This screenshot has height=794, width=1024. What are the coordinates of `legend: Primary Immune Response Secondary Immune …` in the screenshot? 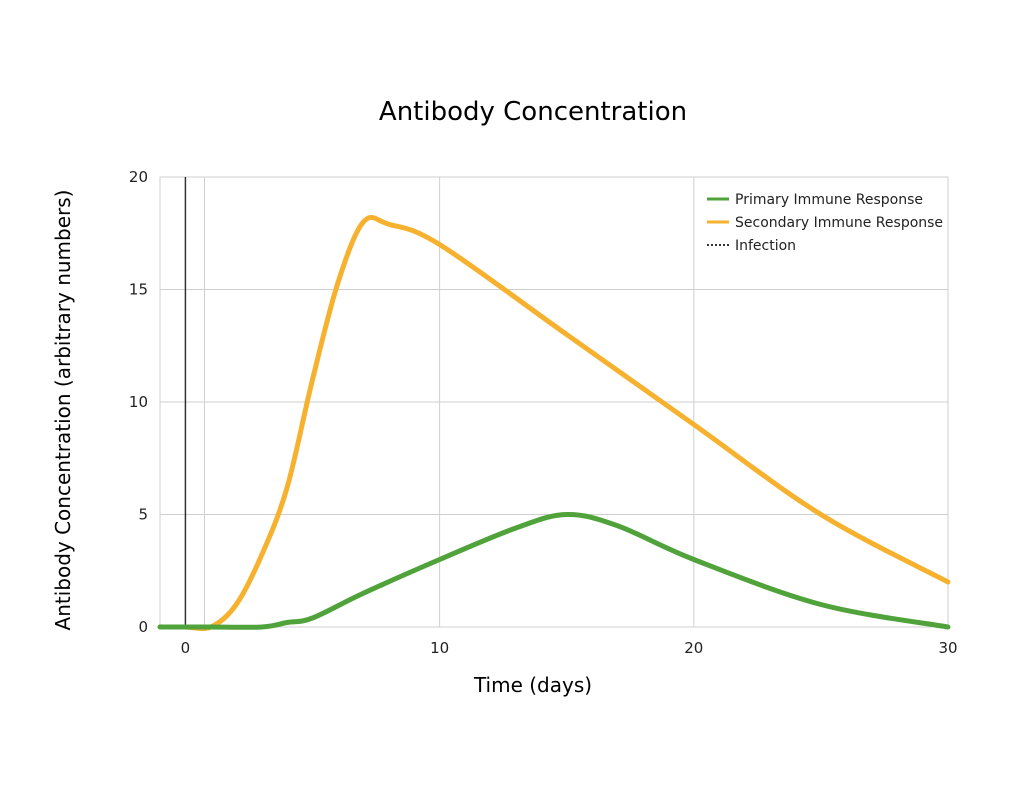 It's located at (825, 223).